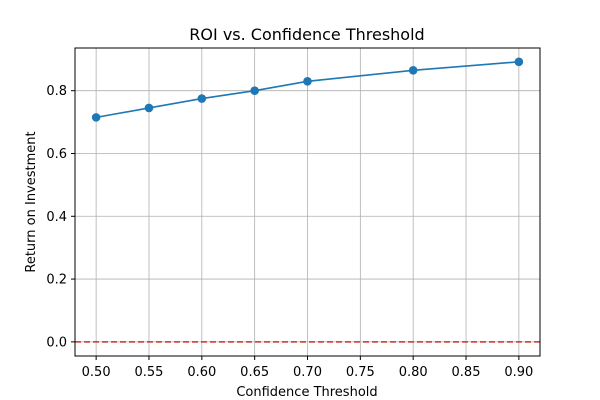  I want to click on y-axis-ticks: 0.0 0.2 0.4 0.6 0.8, so click(60, 217).